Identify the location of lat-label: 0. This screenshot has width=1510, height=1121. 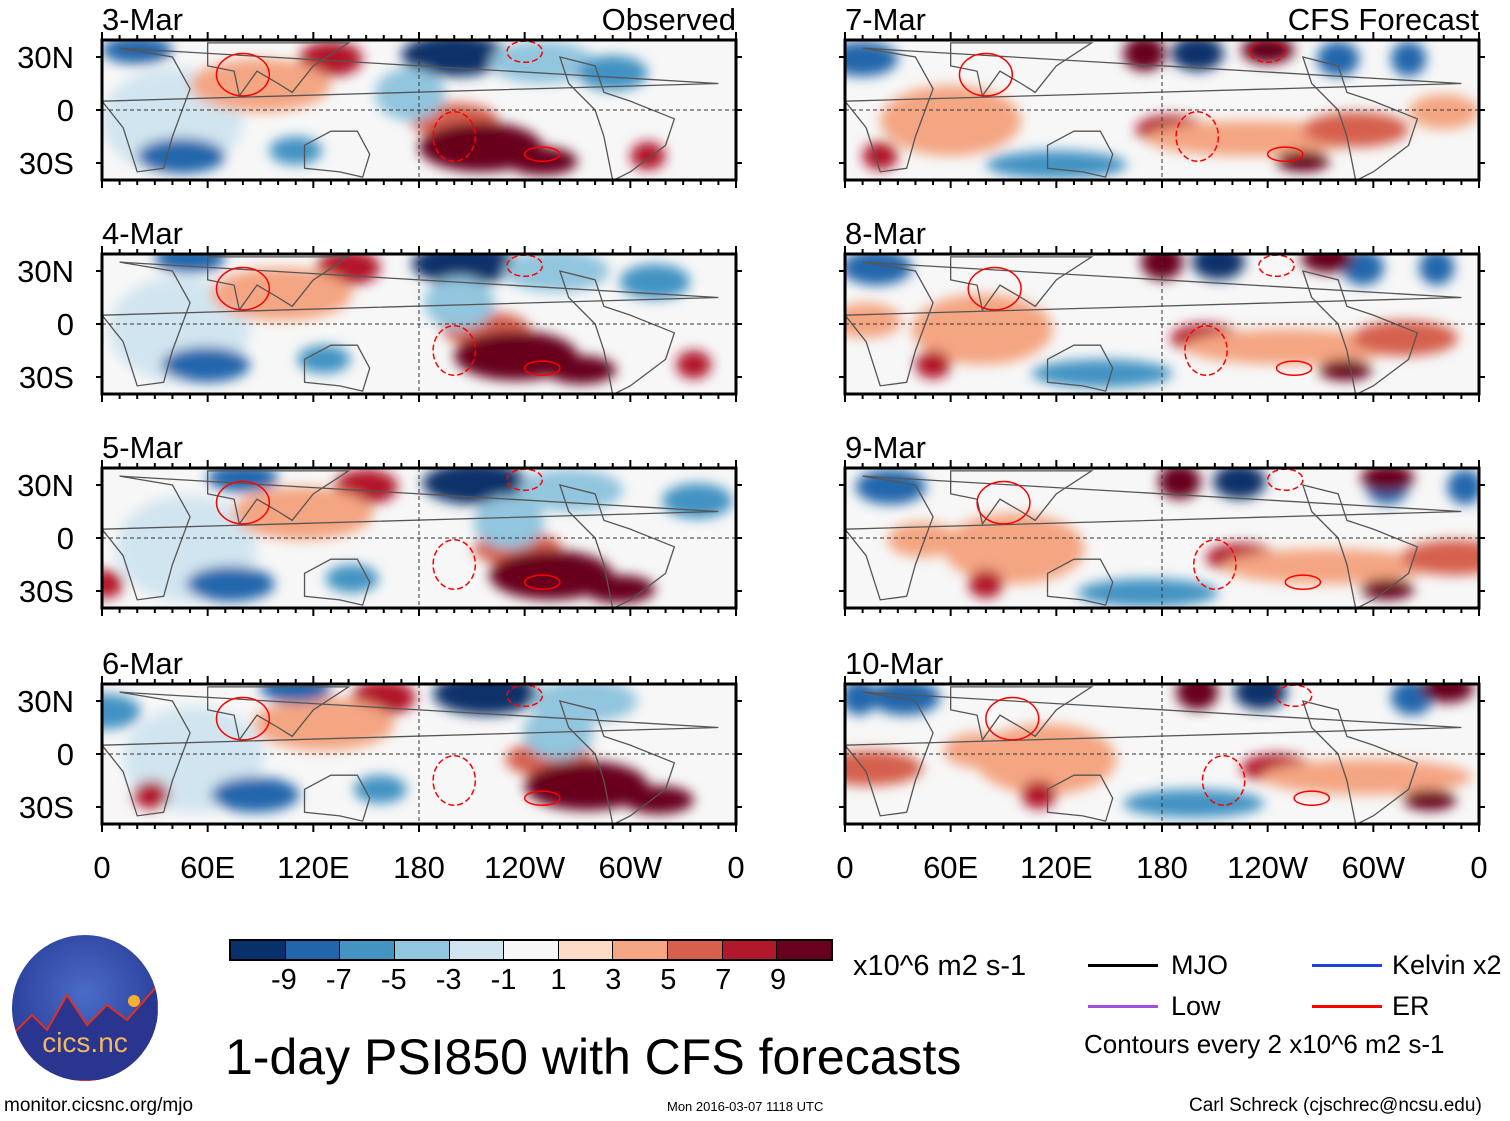
(65, 754).